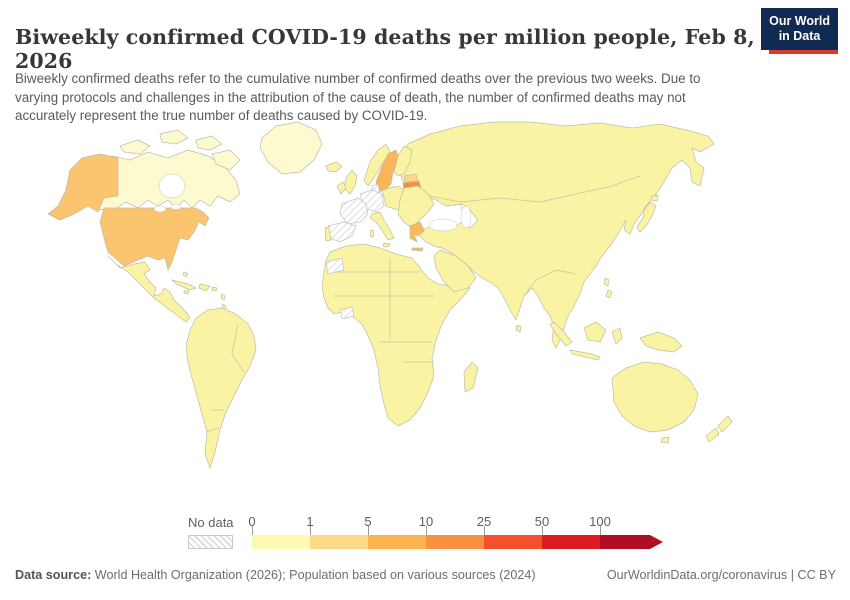  I want to click on great-lakes-east, so click(176, 207).